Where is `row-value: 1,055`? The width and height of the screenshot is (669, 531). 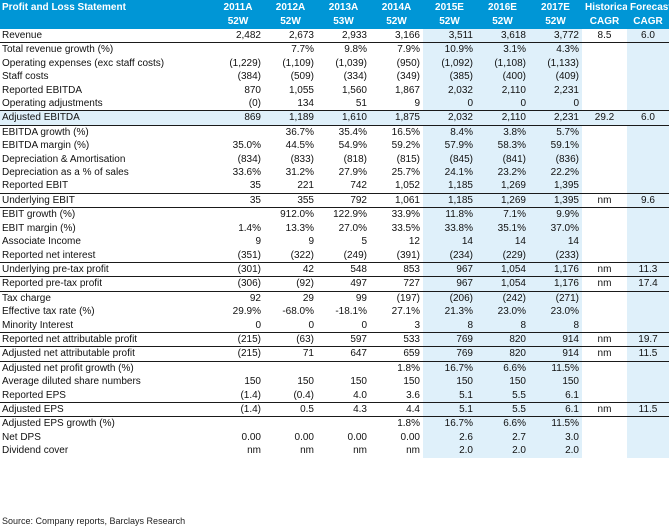 row-value: 1,055 is located at coordinates (301, 90).